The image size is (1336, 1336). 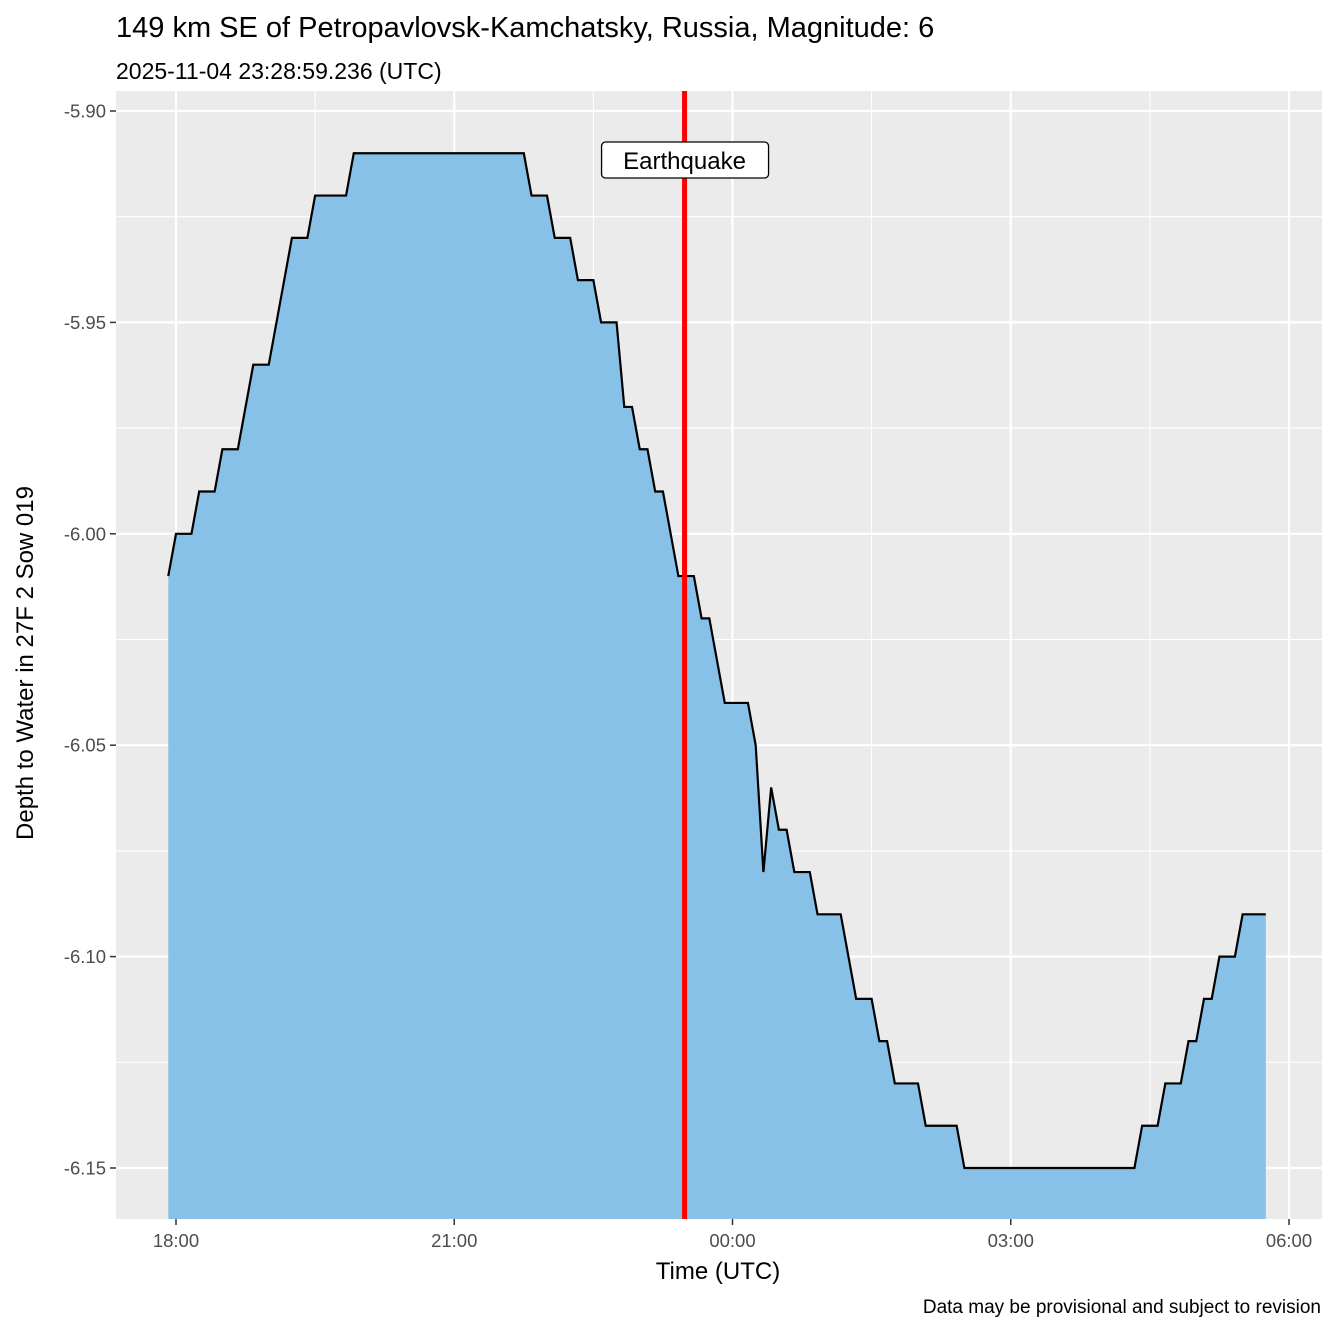 What do you see at coordinates (85, 322) in the screenshot?
I see `y-tick-label: -5.95` at bounding box center [85, 322].